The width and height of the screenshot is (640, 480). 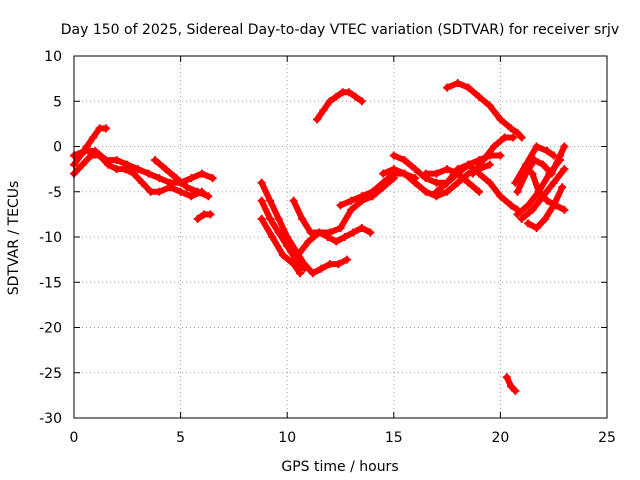 What do you see at coordinates (53, 57) in the screenshot?
I see `y-tick-label: 10` at bounding box center [53, 57].